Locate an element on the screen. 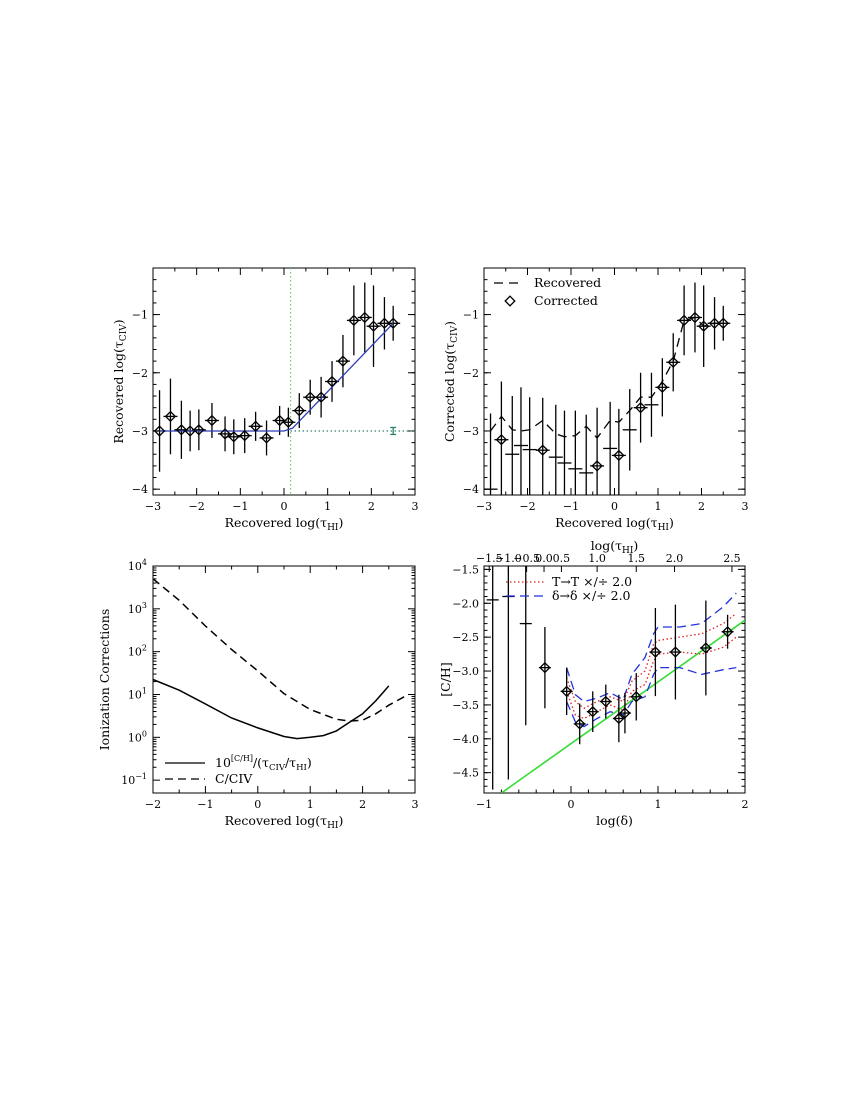 The width and height of the screenshot is (850, 1100). bl-series-c-civ is located at coordinates (278, 650).